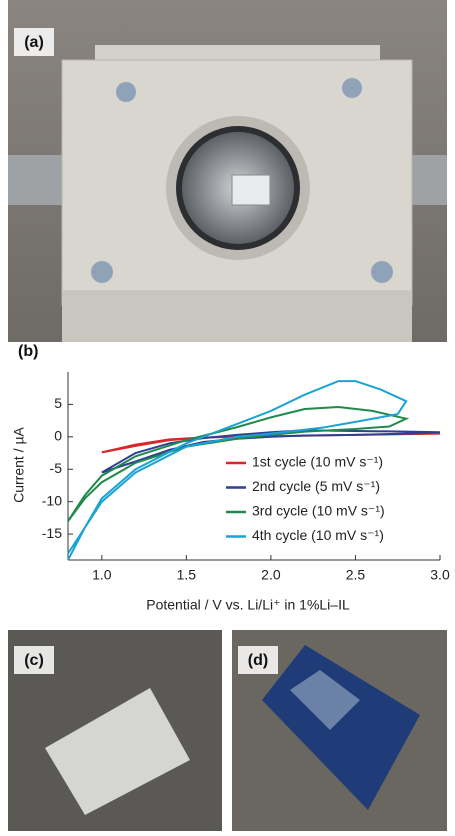  I want to click on y-tick-label: 5, so click(58, 403).